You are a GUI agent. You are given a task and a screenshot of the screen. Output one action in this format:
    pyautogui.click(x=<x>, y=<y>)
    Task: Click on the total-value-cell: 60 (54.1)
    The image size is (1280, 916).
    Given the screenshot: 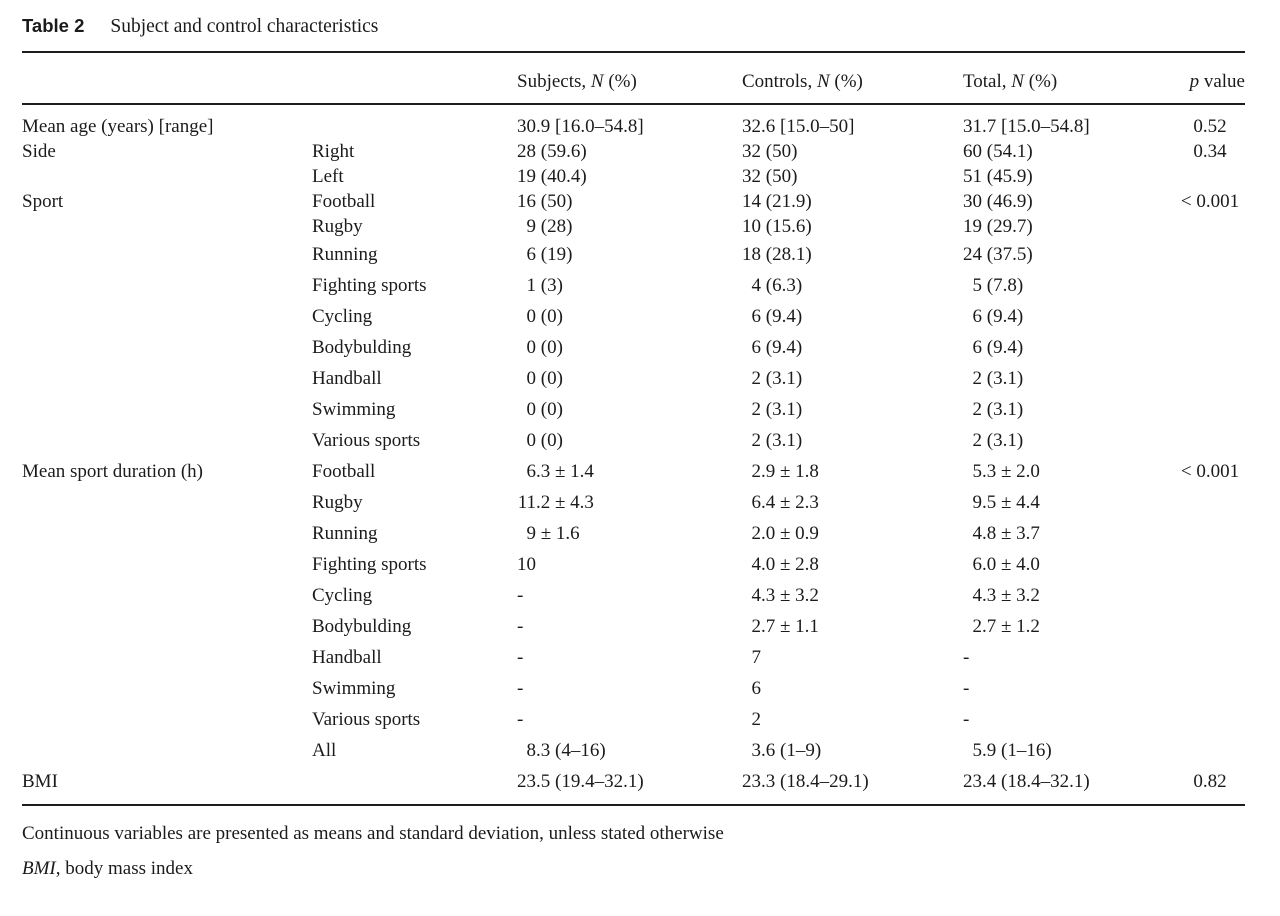 What is the action you would take?
    pyautogui.click(x=998, y=151)
    